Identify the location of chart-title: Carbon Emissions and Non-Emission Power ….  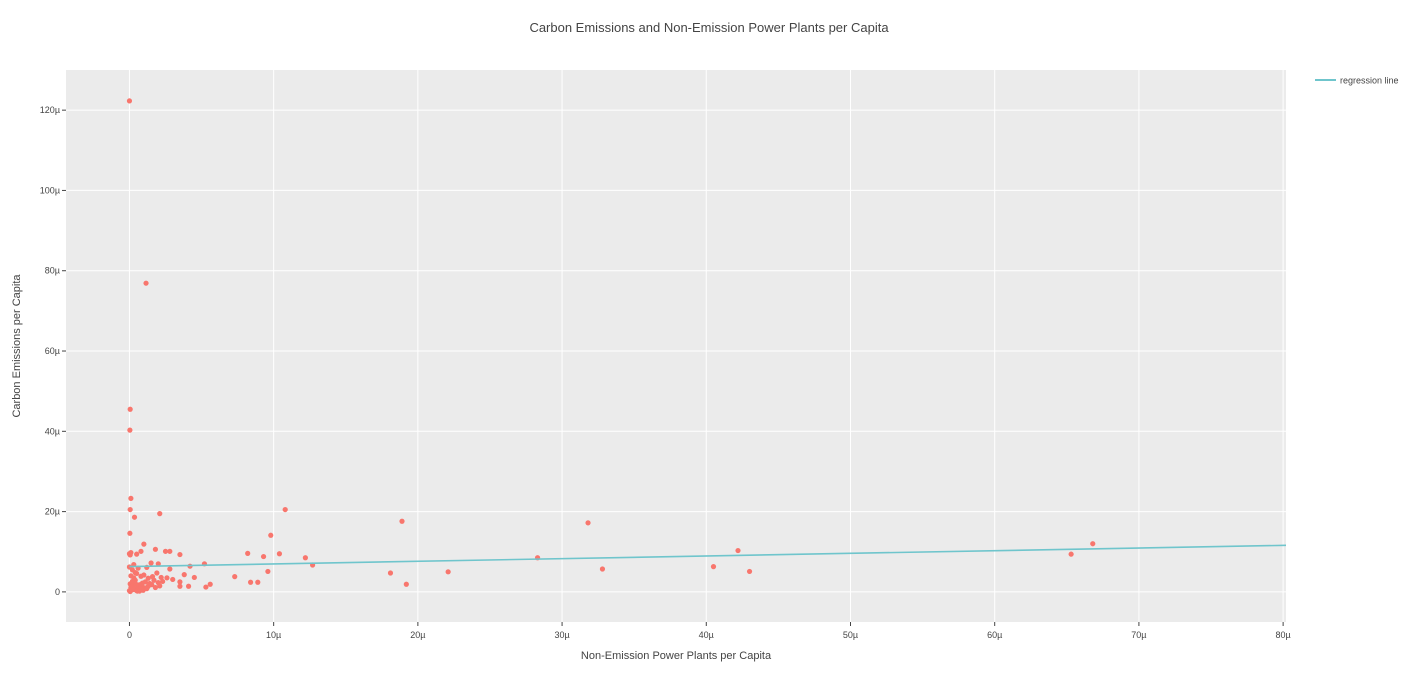
(709, 27).